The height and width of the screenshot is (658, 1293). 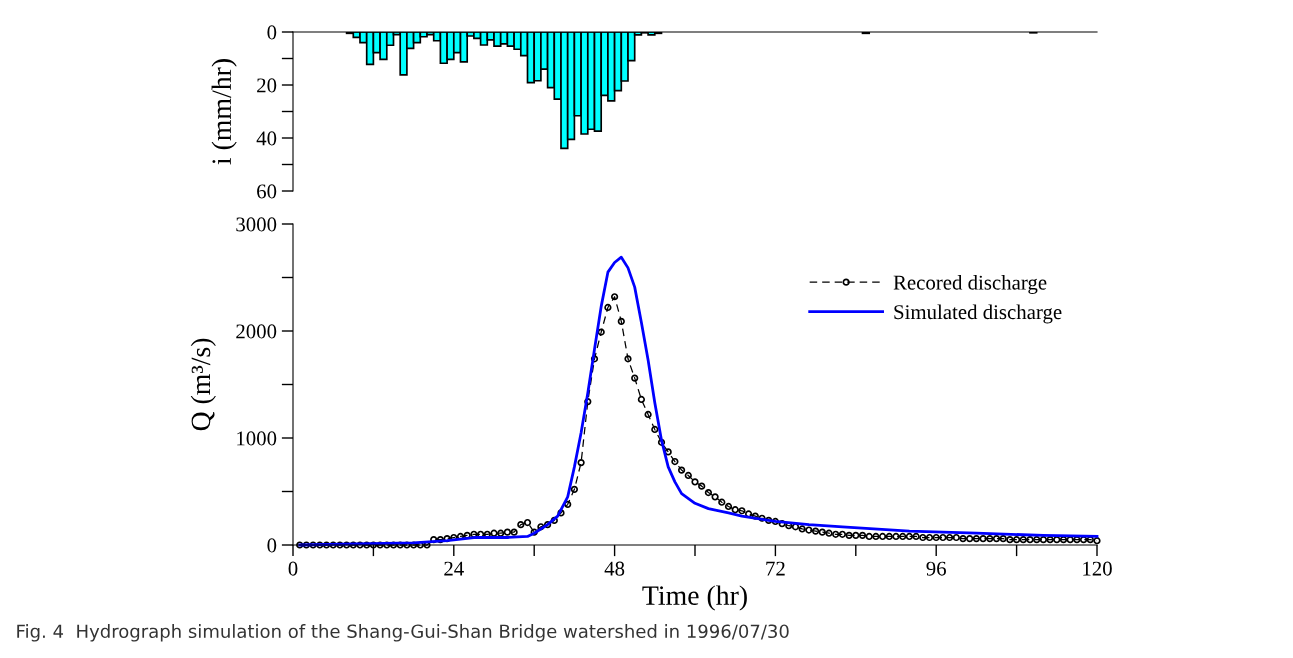 What do you see at coordinates (267, 191) in the screenshot?
I see `y-tick-label: 60` at bounding box center [267, 191].